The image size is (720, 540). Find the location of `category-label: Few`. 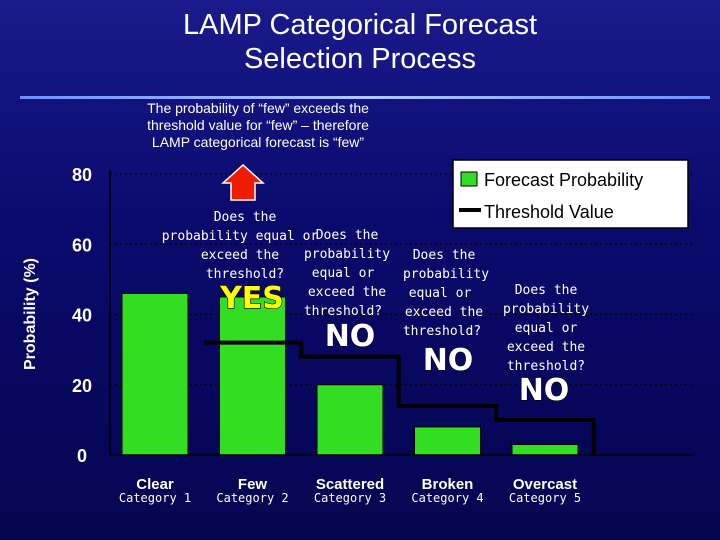

category-label: Few is located at coordinates (253, 484).